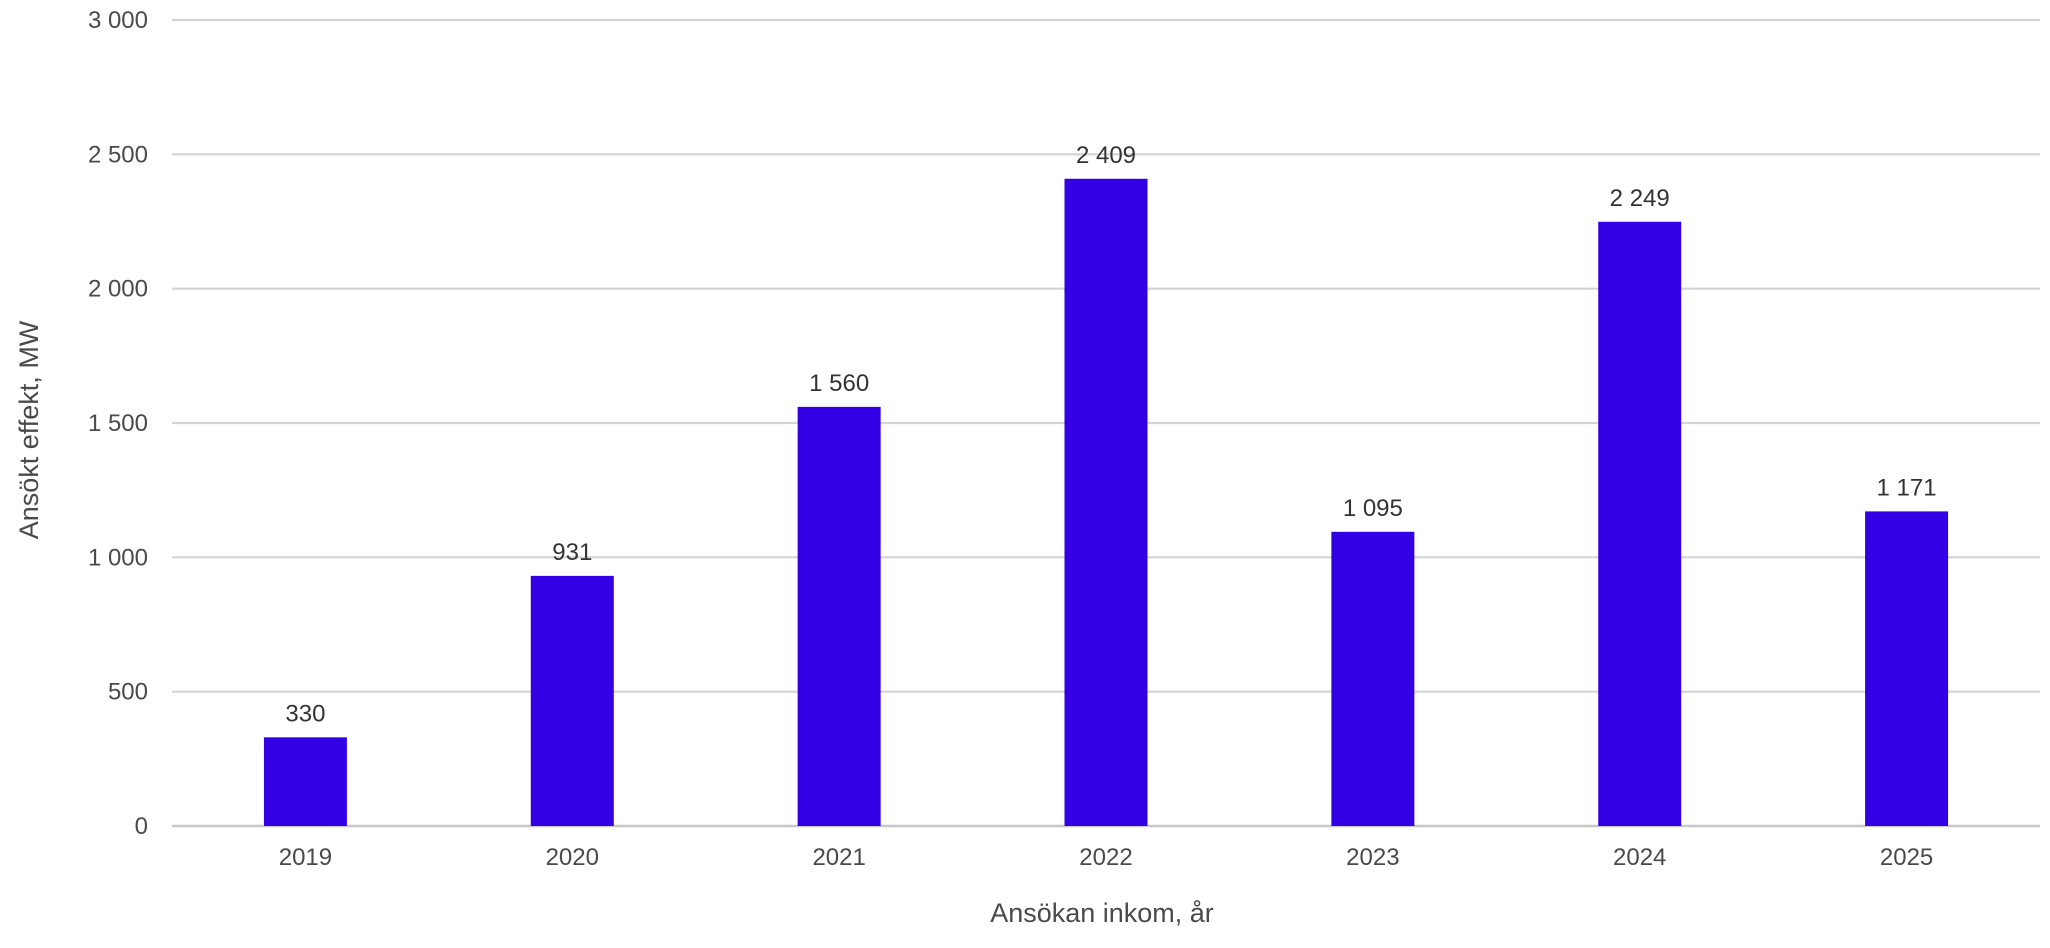 The width and height of the screenshot is (2050, 948). Describe the element at coordinates (1373, 678) in the screenshot. I see `bar-2023` at that location.